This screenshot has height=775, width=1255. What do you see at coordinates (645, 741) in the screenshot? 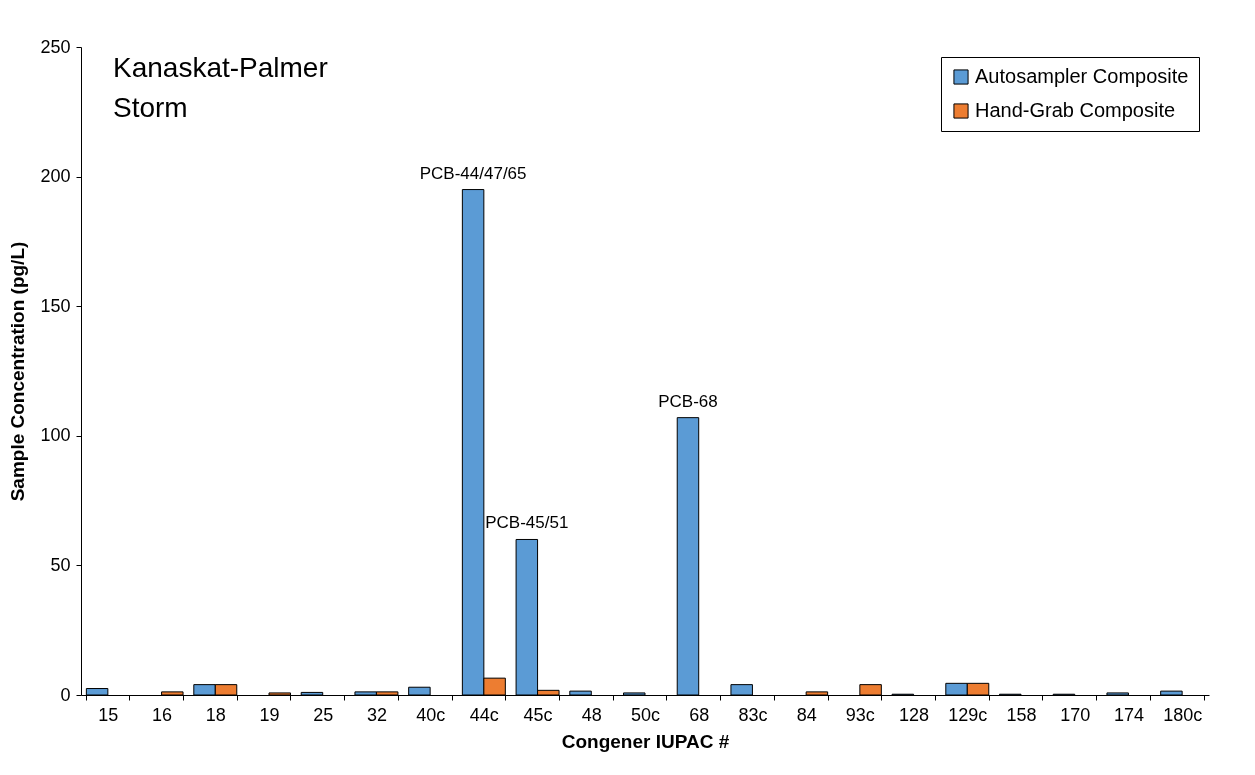
I see `x-axis-title: Congener IUPAC #` at bounding box center [645, 741].